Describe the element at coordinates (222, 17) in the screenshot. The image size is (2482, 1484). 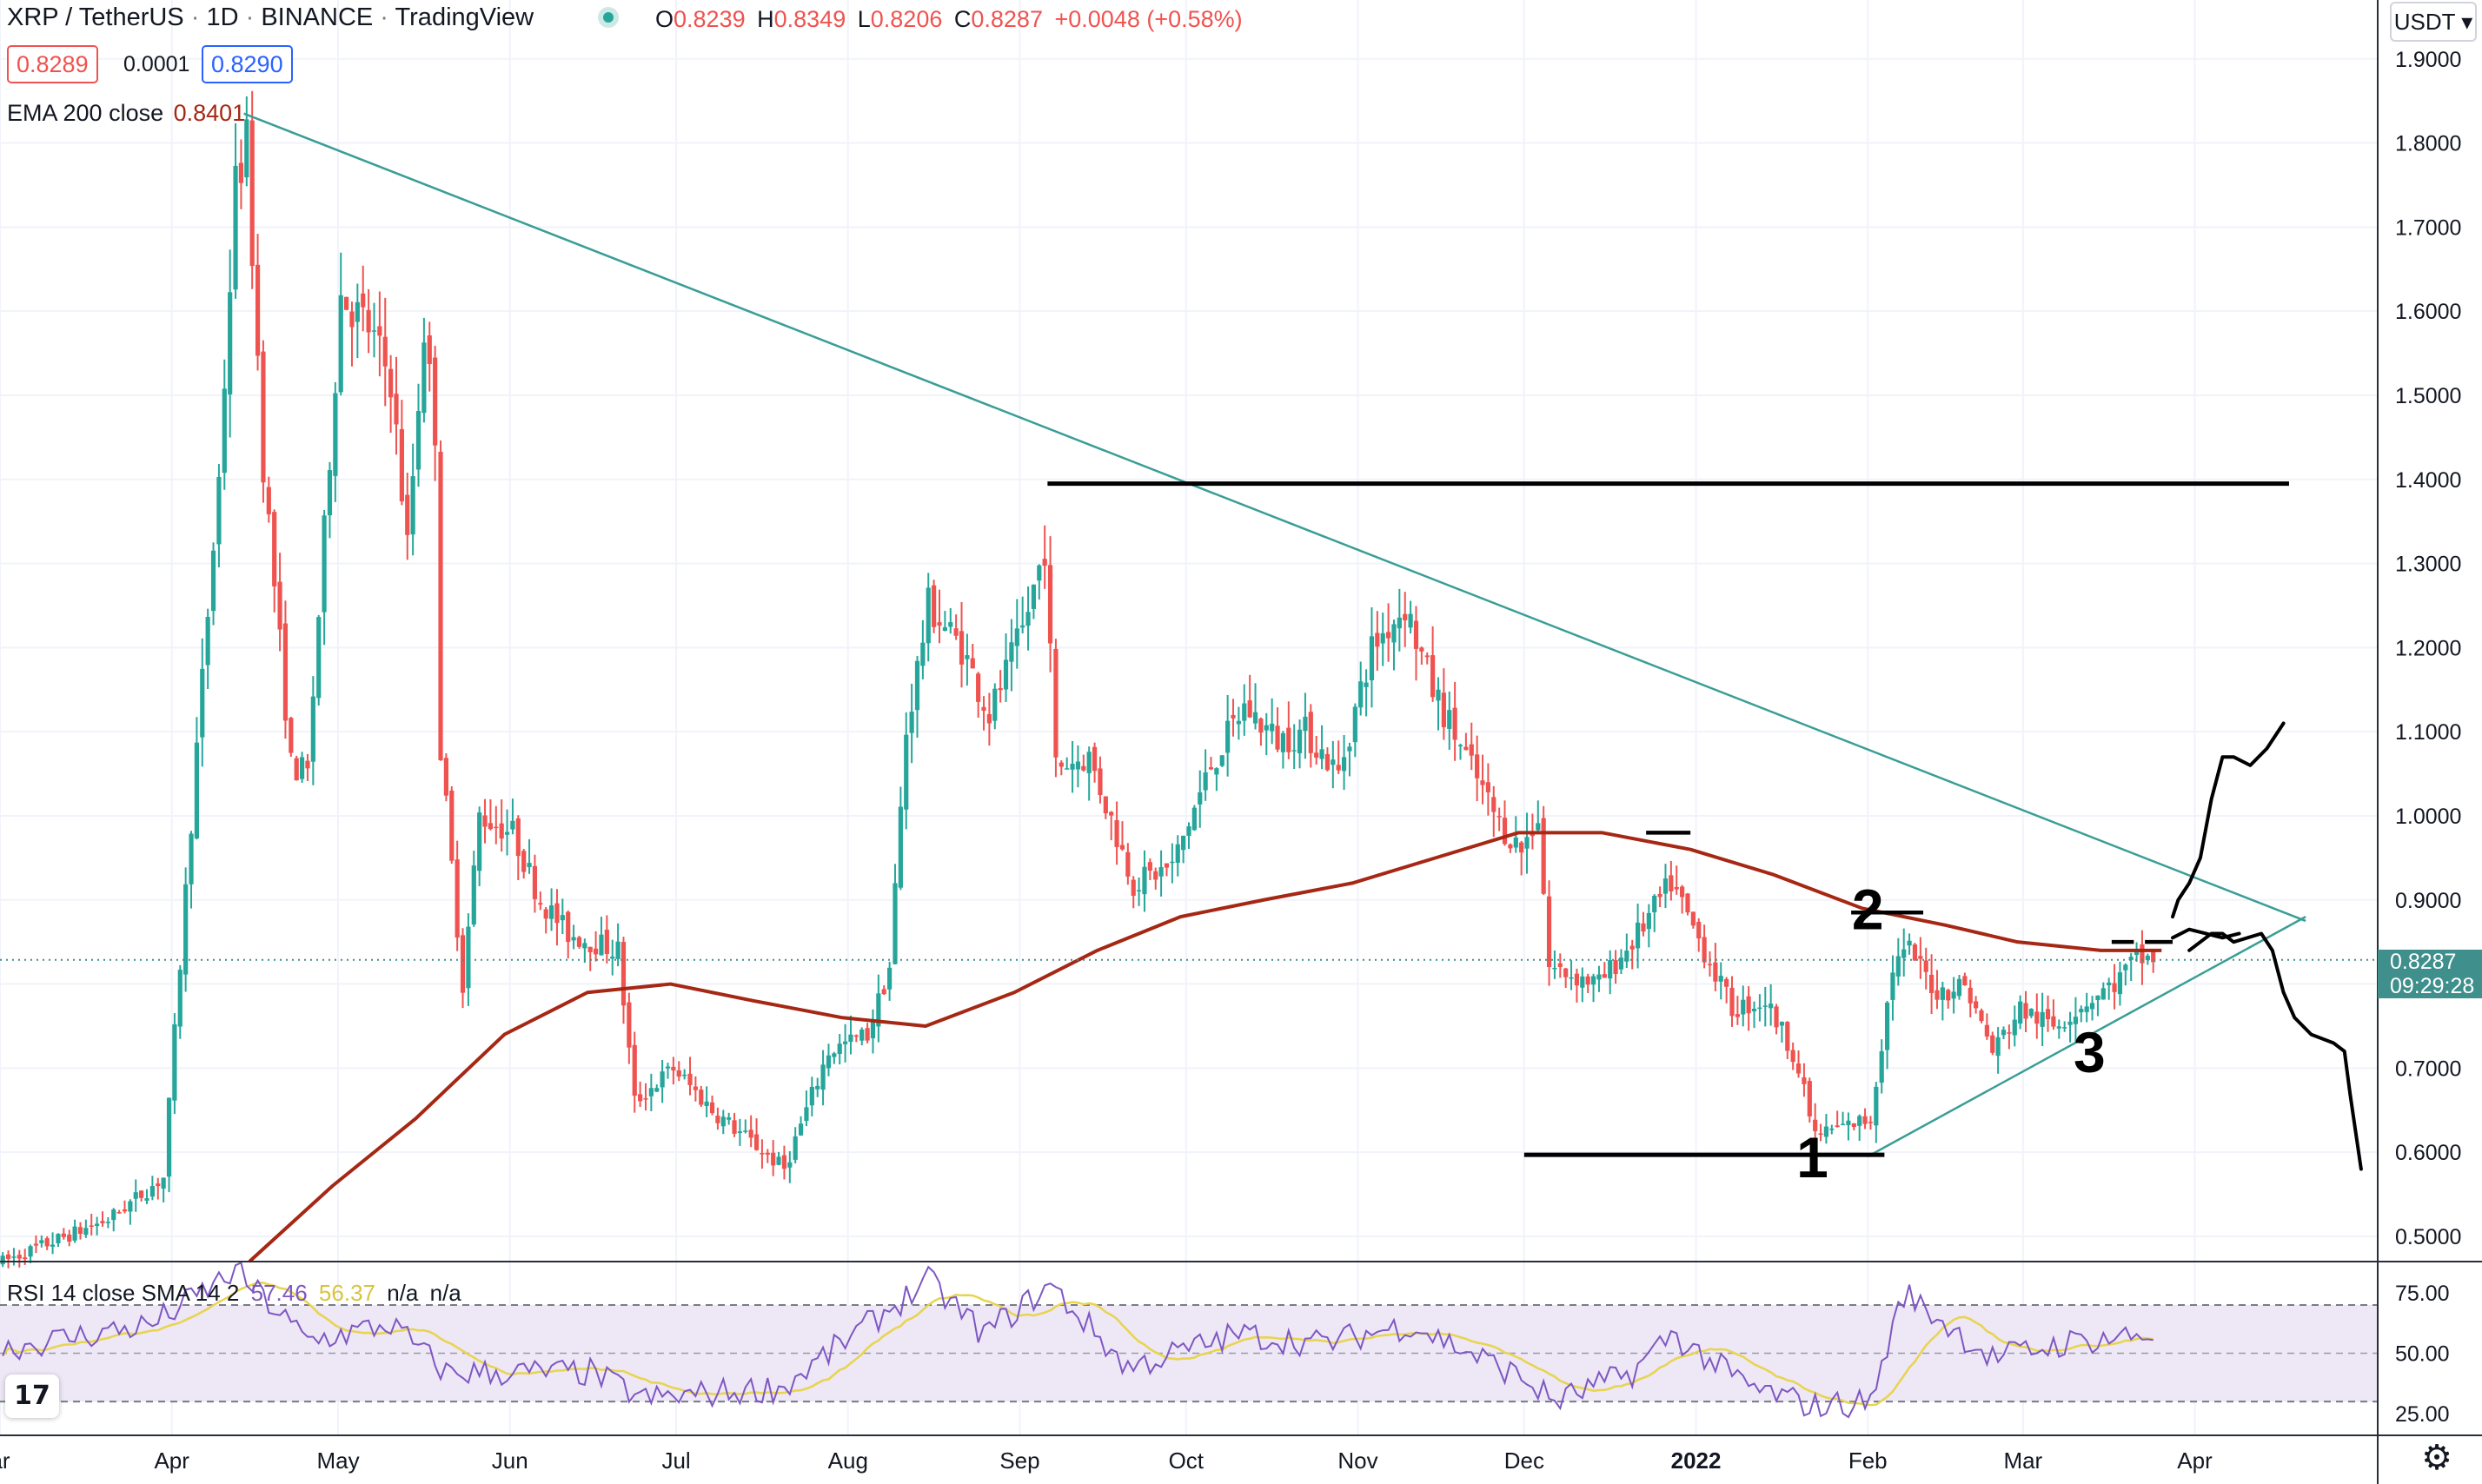
I see `interval: 1D` at that location.